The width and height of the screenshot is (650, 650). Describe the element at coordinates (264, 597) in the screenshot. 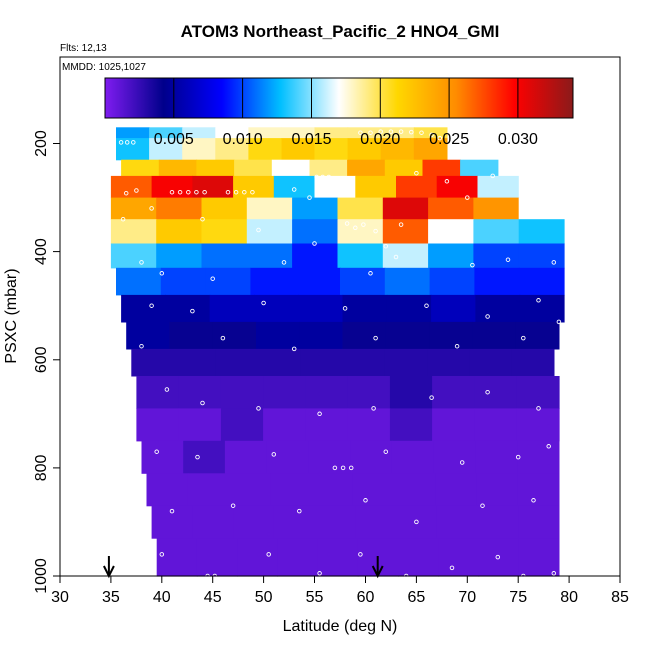

I see `x-tick-label: 50` at that location.